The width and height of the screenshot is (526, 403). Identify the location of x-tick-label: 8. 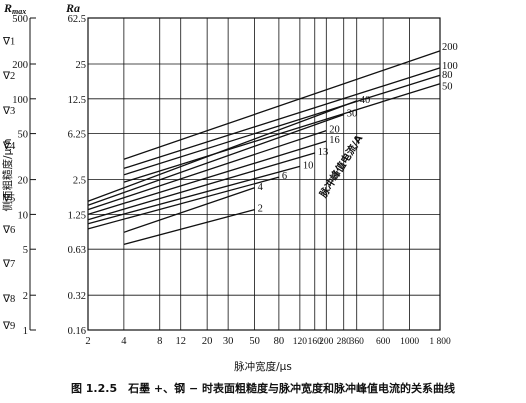
(159, 341).